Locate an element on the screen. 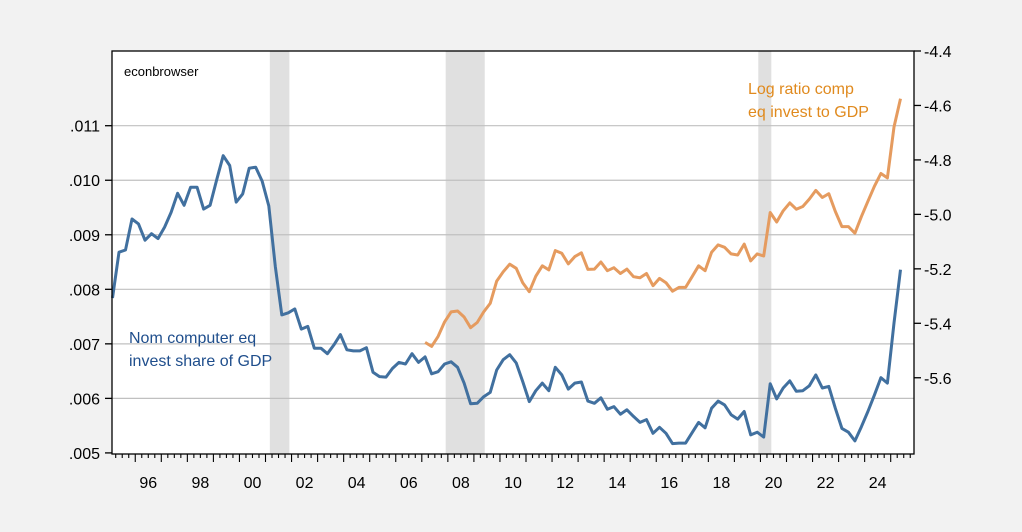  left-axis-tick-label: .011 is located at coordinates (85, 127).